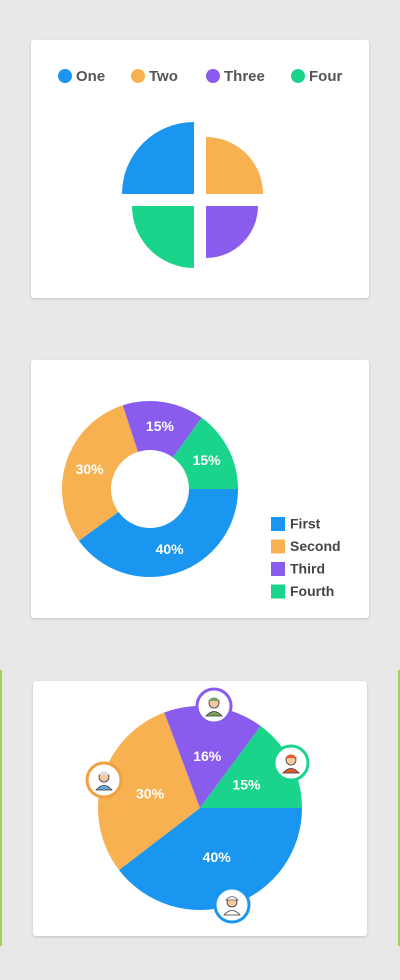 The width and height of the screenshot is (400, 980). Describe the element at coordinates (307, 569) in the screenshot. I see `legend-label: Third` at that location.